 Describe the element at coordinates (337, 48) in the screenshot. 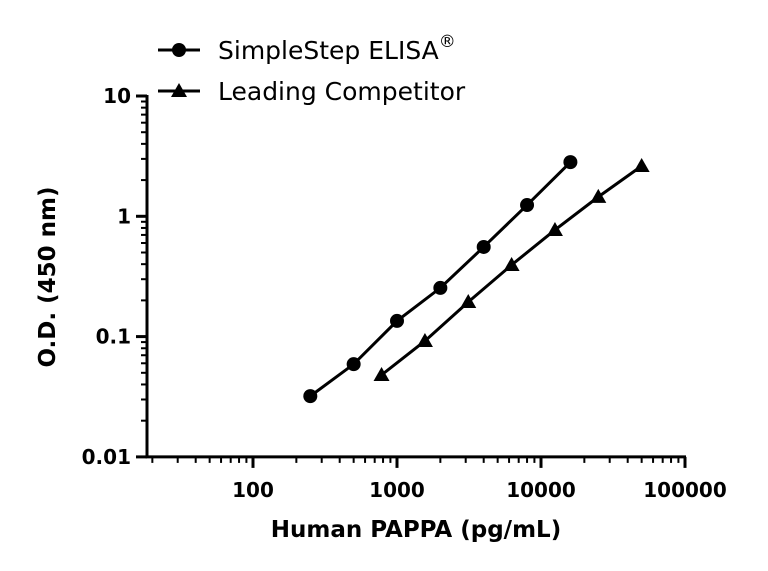

I see `legend-label-simplestep: SimpleStep ELISA®` at that location.